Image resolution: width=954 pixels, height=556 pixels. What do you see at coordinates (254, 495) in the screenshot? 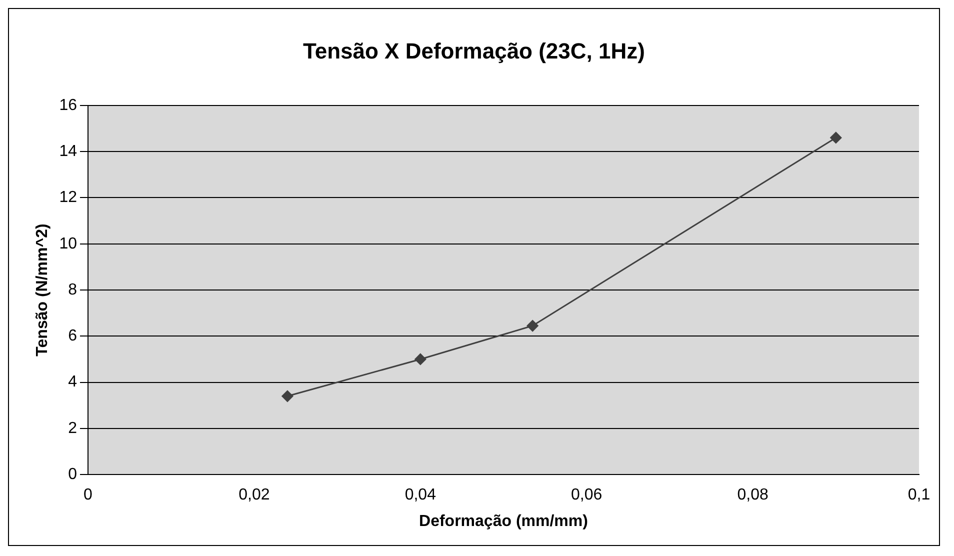
I see `x-tick-label: 0,02` at bounding box center [254, 495].